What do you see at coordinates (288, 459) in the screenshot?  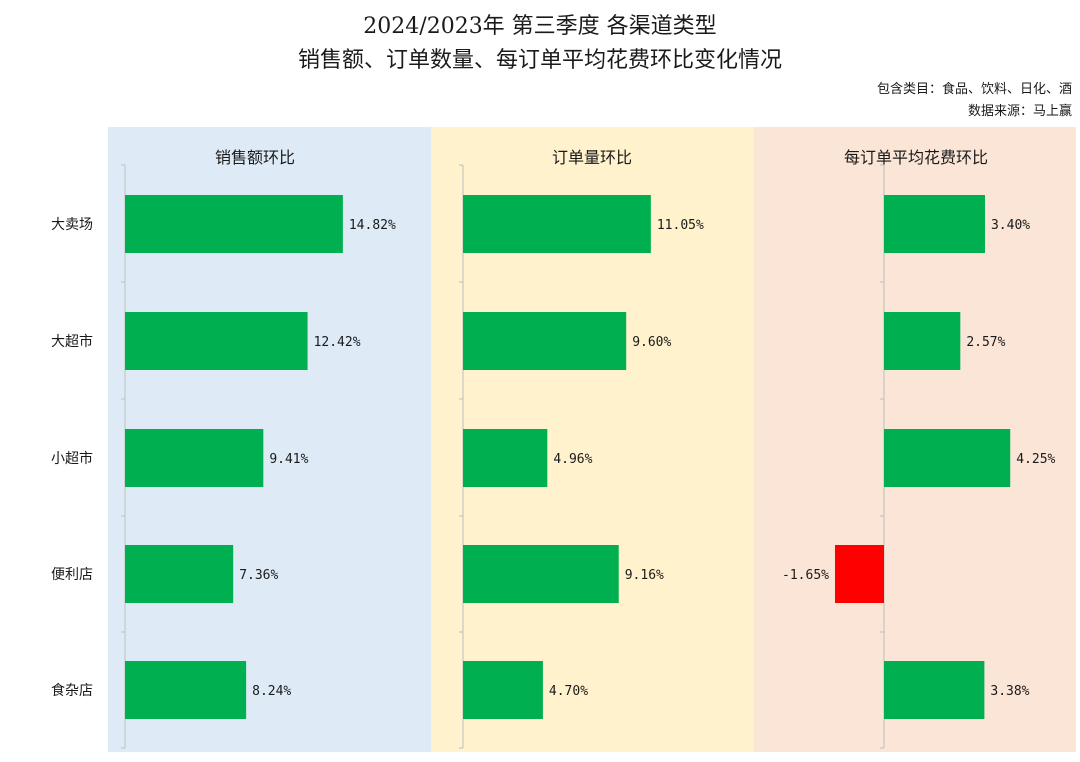 I see `data-label-1-3: 9.41%` at bounding box center [288, 459].